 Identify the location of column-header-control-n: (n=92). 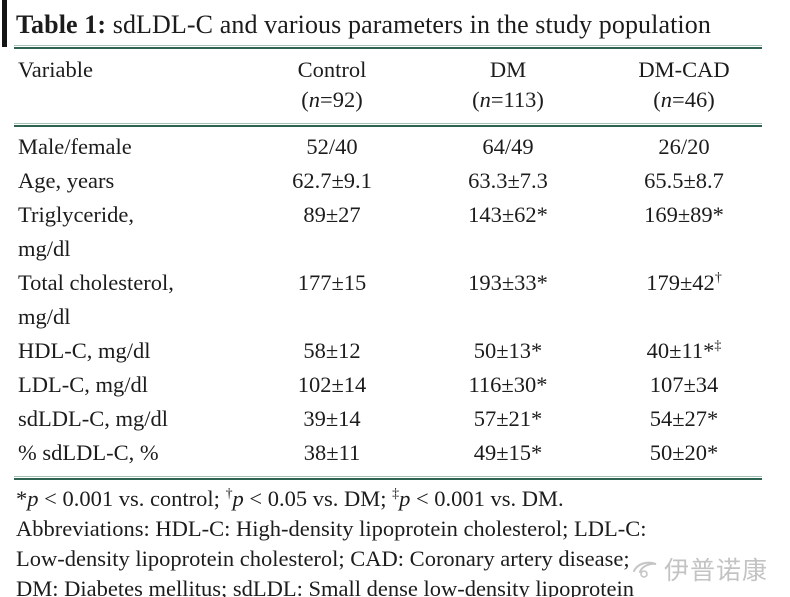
(332, 99).